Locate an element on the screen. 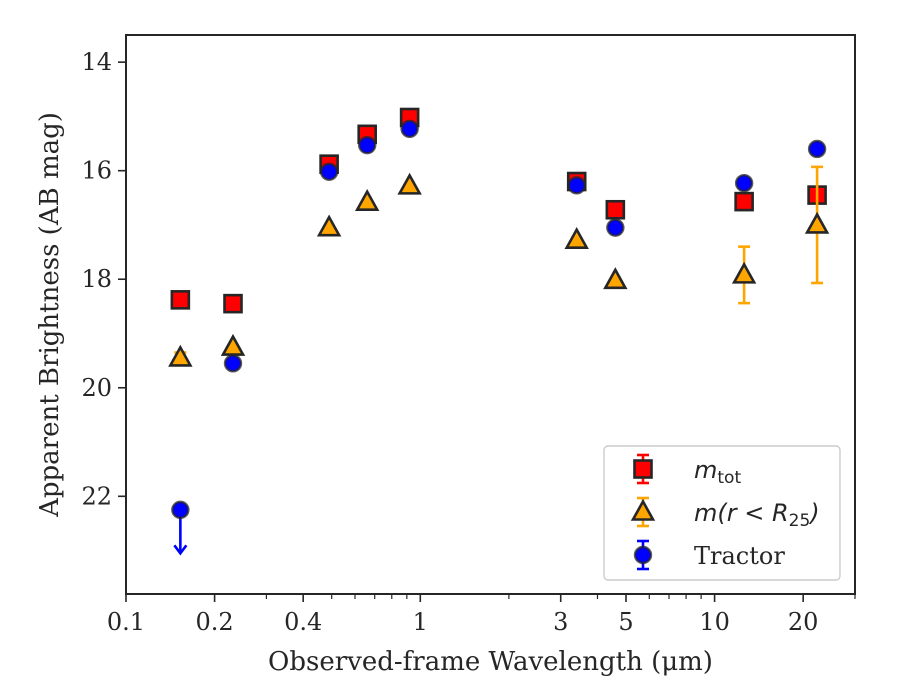  legend-box is located at coordinates (722, 513).